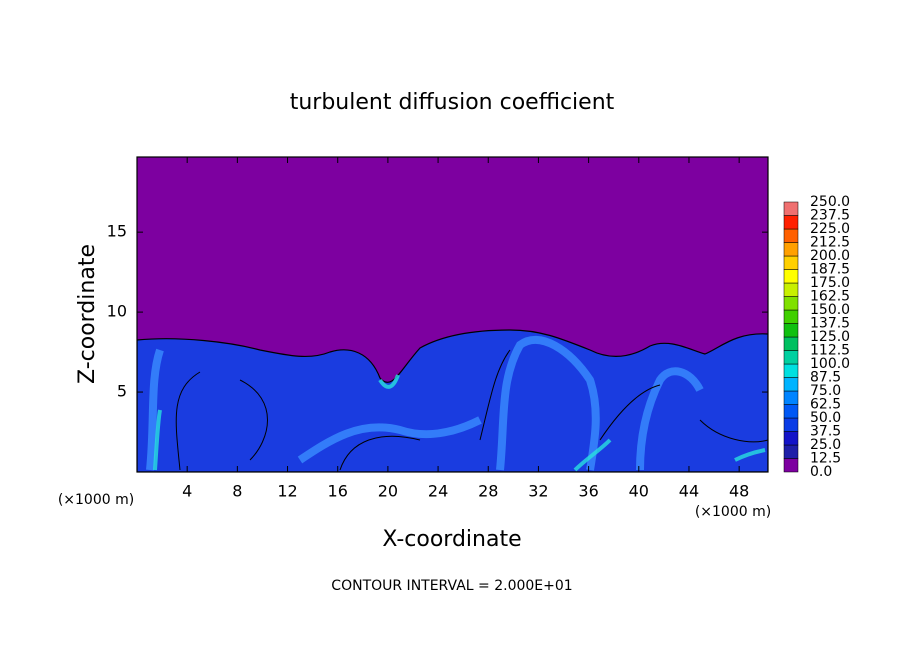 Image resolution: width=904 pixels, height=654 pixels. Describe the element at coordinates (117, 231) in the screenshot. I see `y-tick-label: 15` at that location.